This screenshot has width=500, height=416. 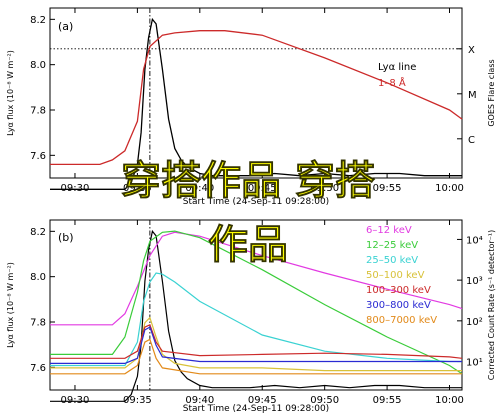 I want to click on legend-entry: 800–7000 keV, so click(x=401, y=320).